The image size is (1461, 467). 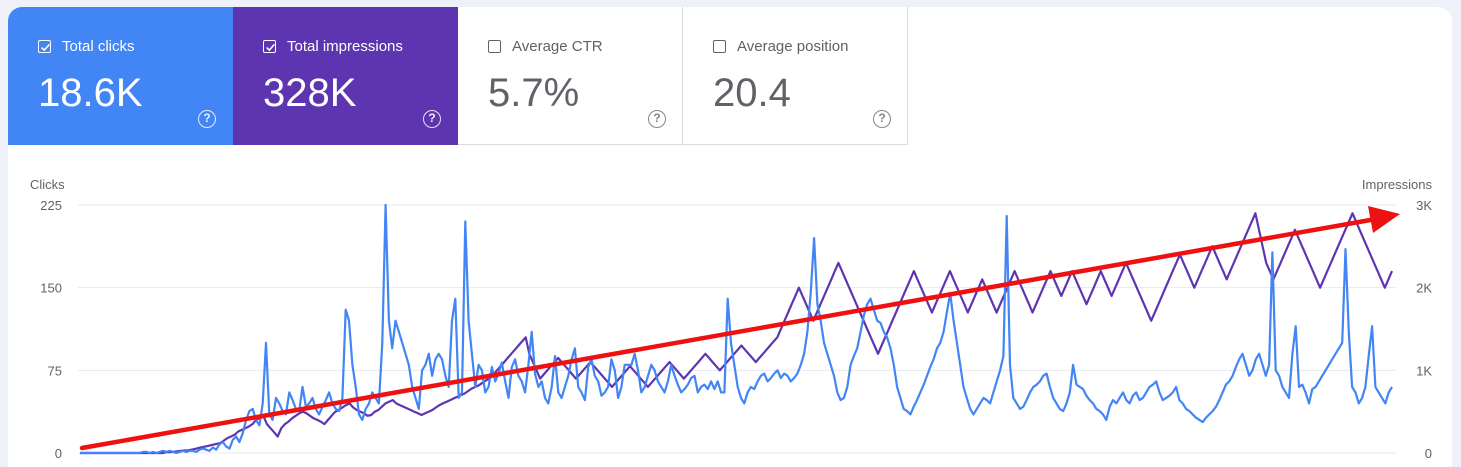 What do you see at coordinates (55, 370) in the screenshot?
I see `y-left-tick-label: 75` at bounding box center [55, 370].